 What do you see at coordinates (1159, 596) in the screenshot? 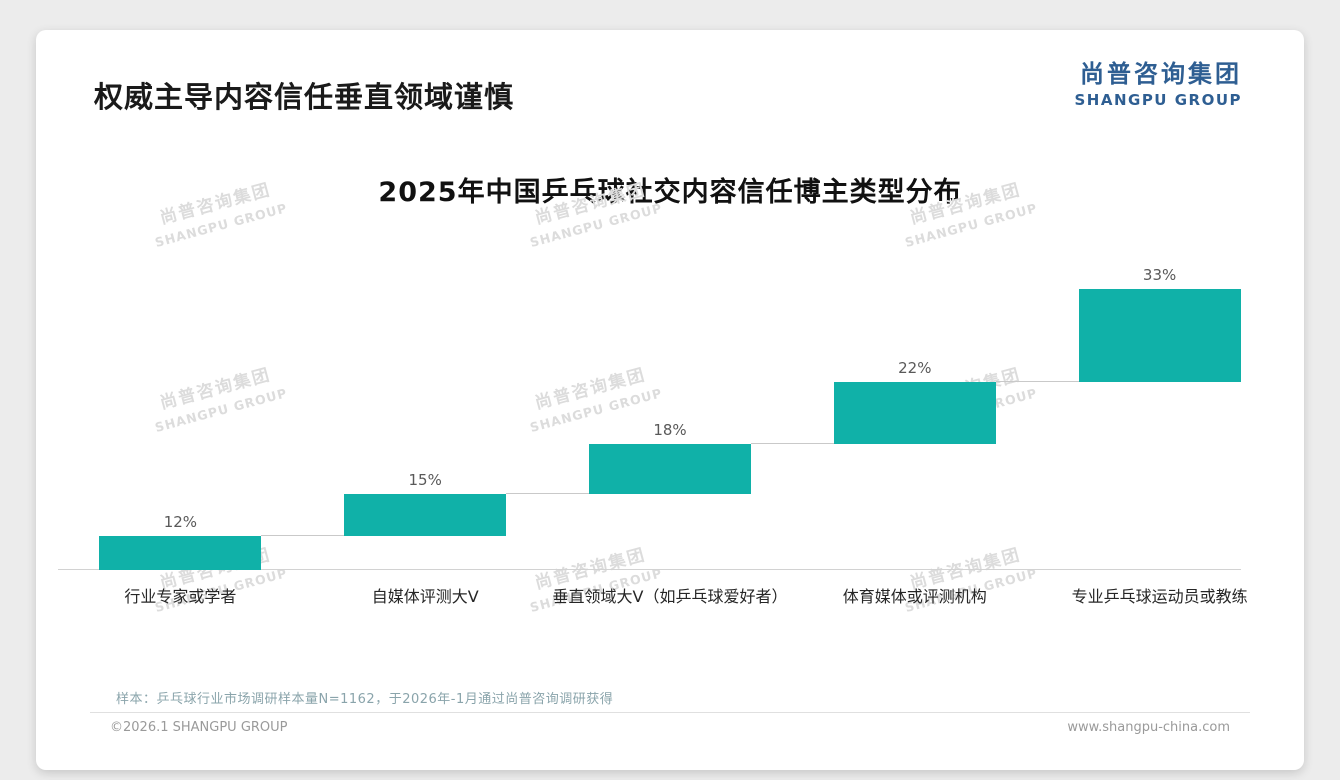
I see `category-label: 专业乒乓球运动员或教练` at bounding box center [1159, 596].